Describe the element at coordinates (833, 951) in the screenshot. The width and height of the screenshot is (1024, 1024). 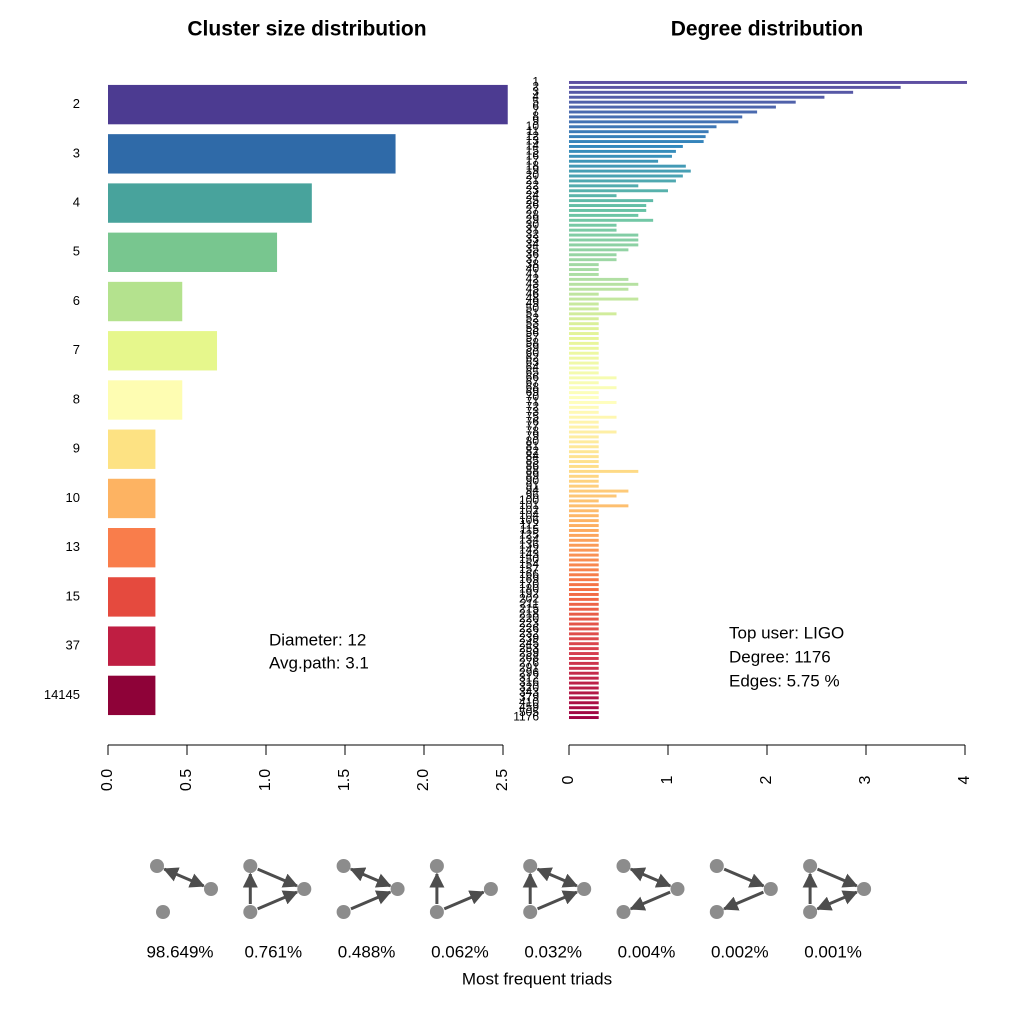
I see `triad-label: 0.001%` at that location.